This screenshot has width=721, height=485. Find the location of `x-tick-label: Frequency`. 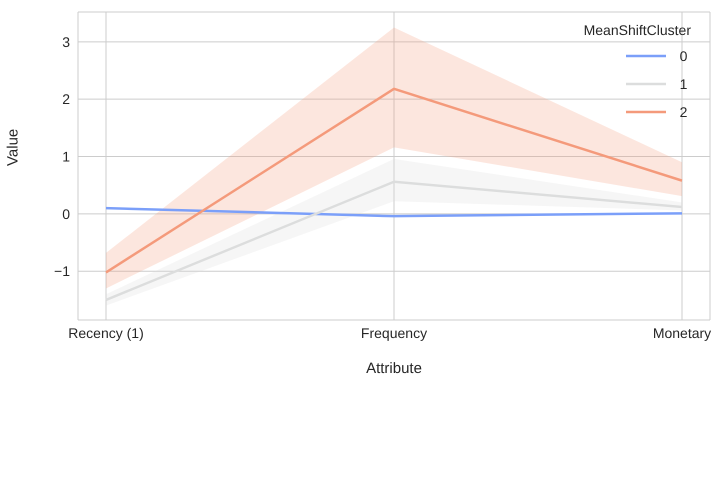

x-tick-label: Frequency is located at coordinates (394, 332).